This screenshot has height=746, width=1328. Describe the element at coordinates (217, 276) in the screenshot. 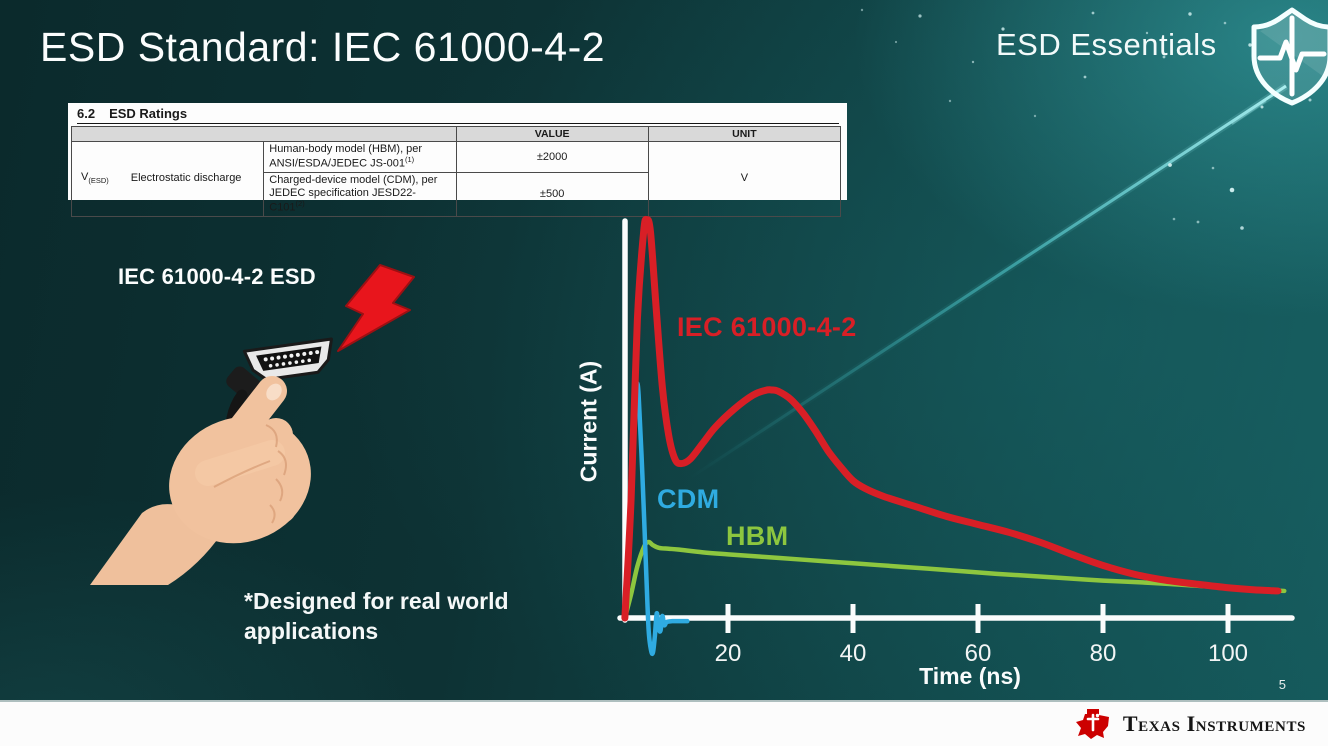

I see `illustration-label: IEC 61000-4-2 ESD` at that location.